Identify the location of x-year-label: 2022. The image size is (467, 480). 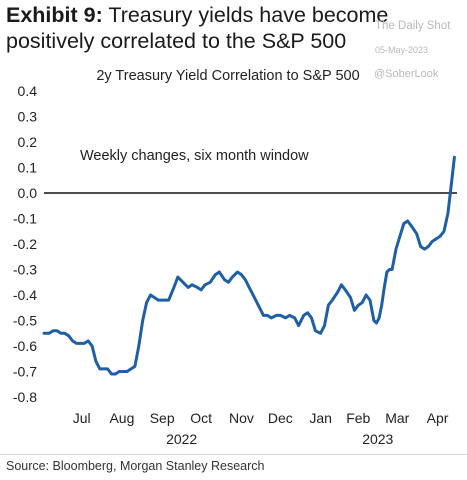
(181, 439).